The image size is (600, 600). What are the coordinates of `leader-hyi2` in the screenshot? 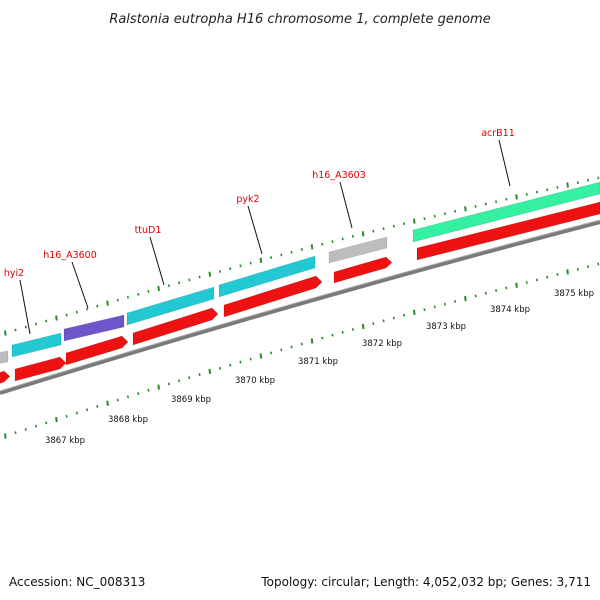 It's located at (25, 307).